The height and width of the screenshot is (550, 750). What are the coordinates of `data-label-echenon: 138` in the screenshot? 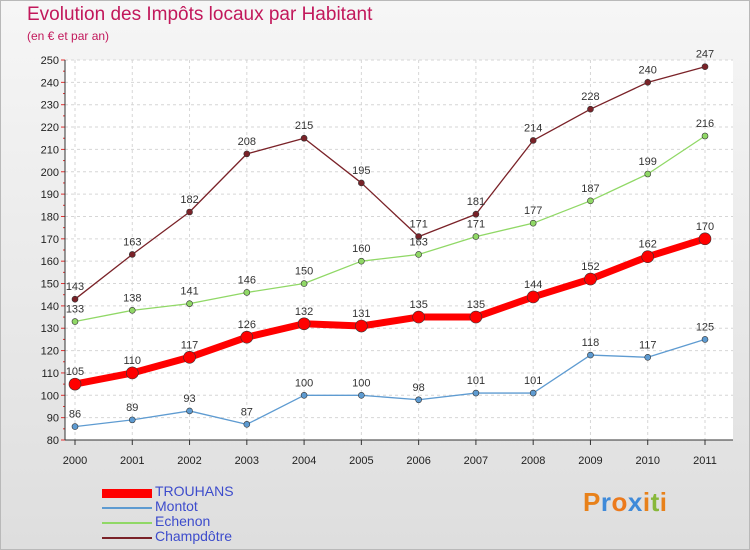 It's located at (132, 298).